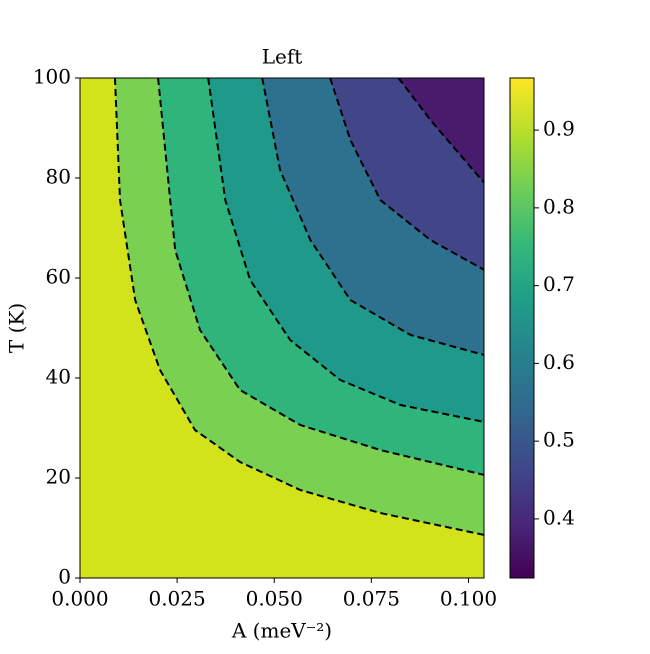 The height and width of the screenshot is (654, 650). What do you see at coordinates (52, 77) in the screenshot?
I see `y-tick-label: 100` at bounding box center [52, 77].